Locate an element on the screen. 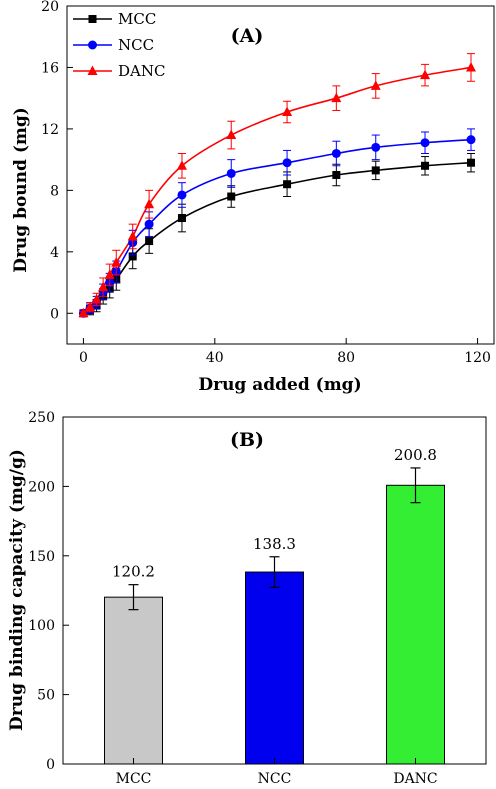  data-label-danc: 200.8 is located at coordinates (415, 455).